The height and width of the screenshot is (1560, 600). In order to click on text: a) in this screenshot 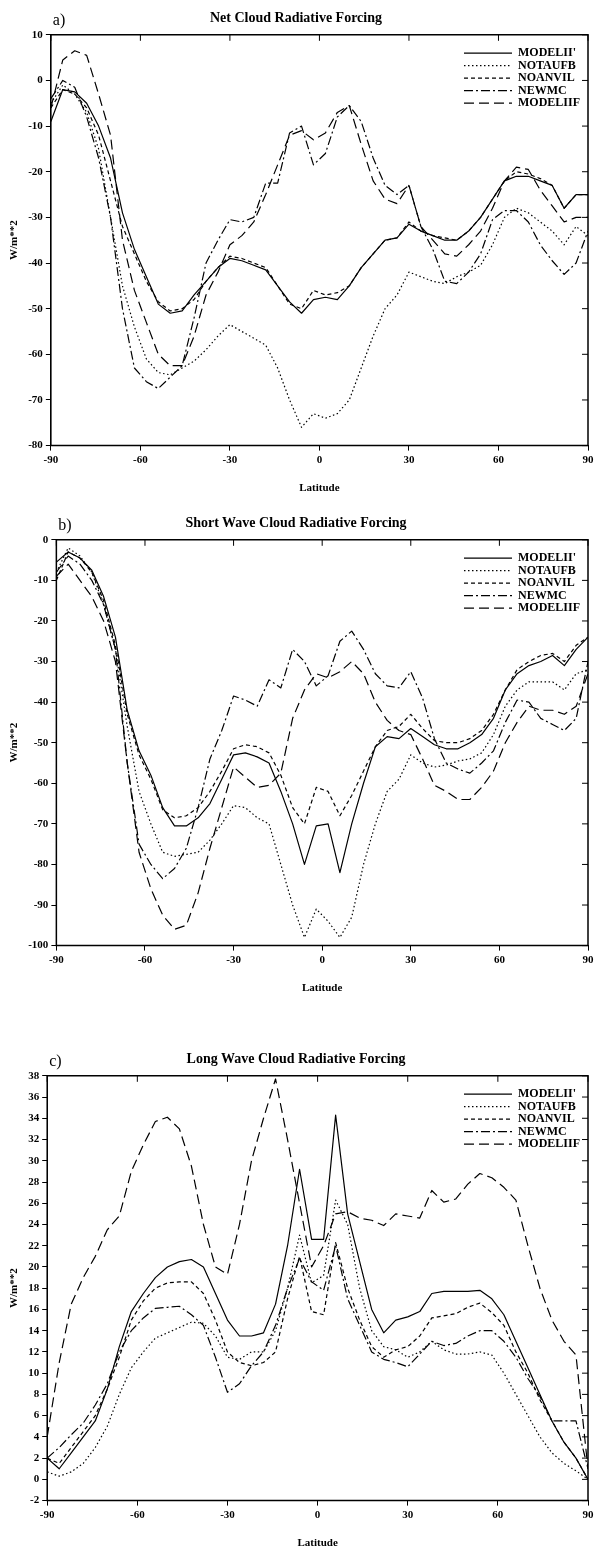, I will do `click(59, 20)`.